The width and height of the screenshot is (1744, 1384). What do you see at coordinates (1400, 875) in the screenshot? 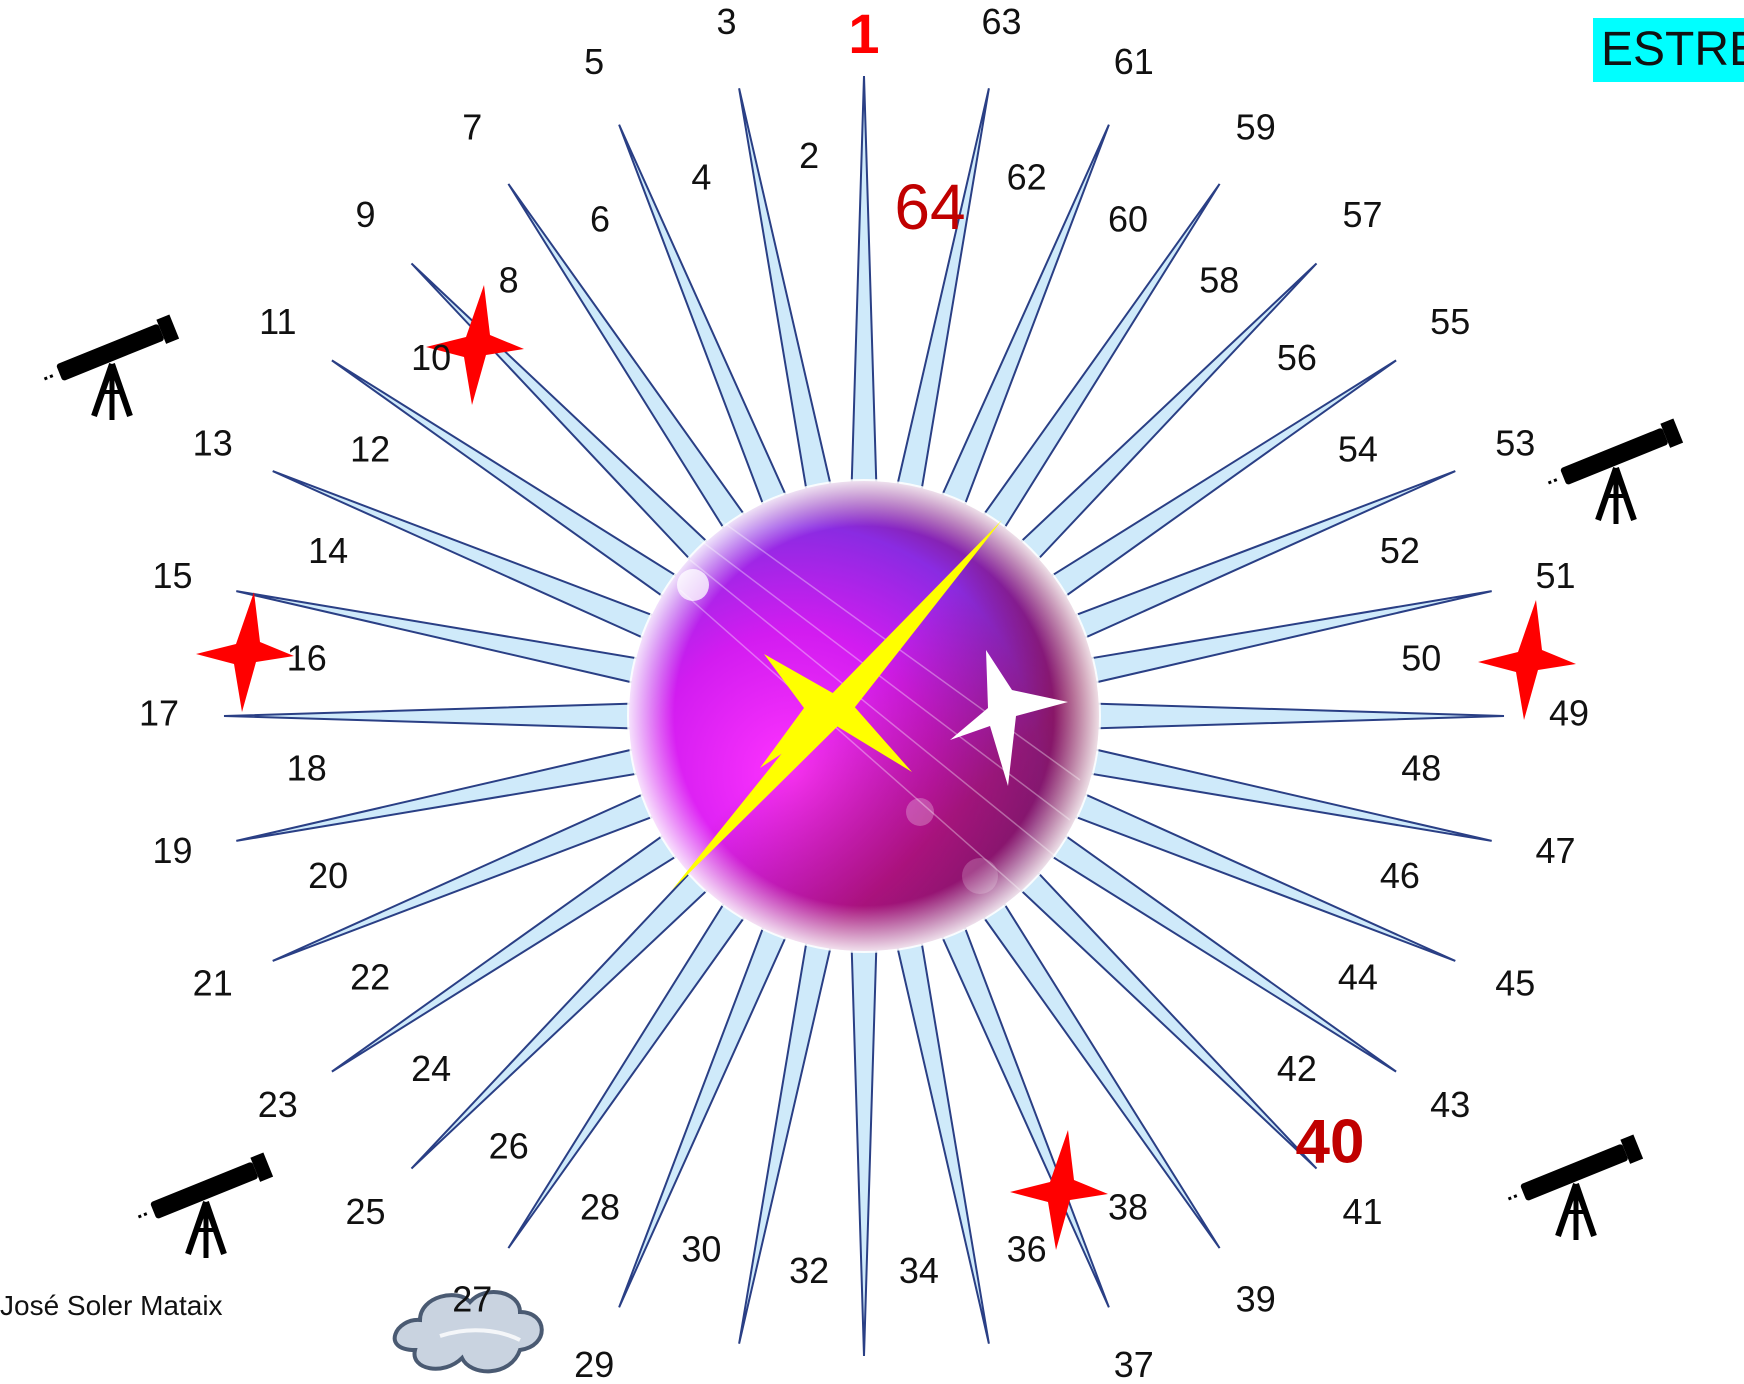
I see `square-46: 46` at bounding box center [1400, 875].